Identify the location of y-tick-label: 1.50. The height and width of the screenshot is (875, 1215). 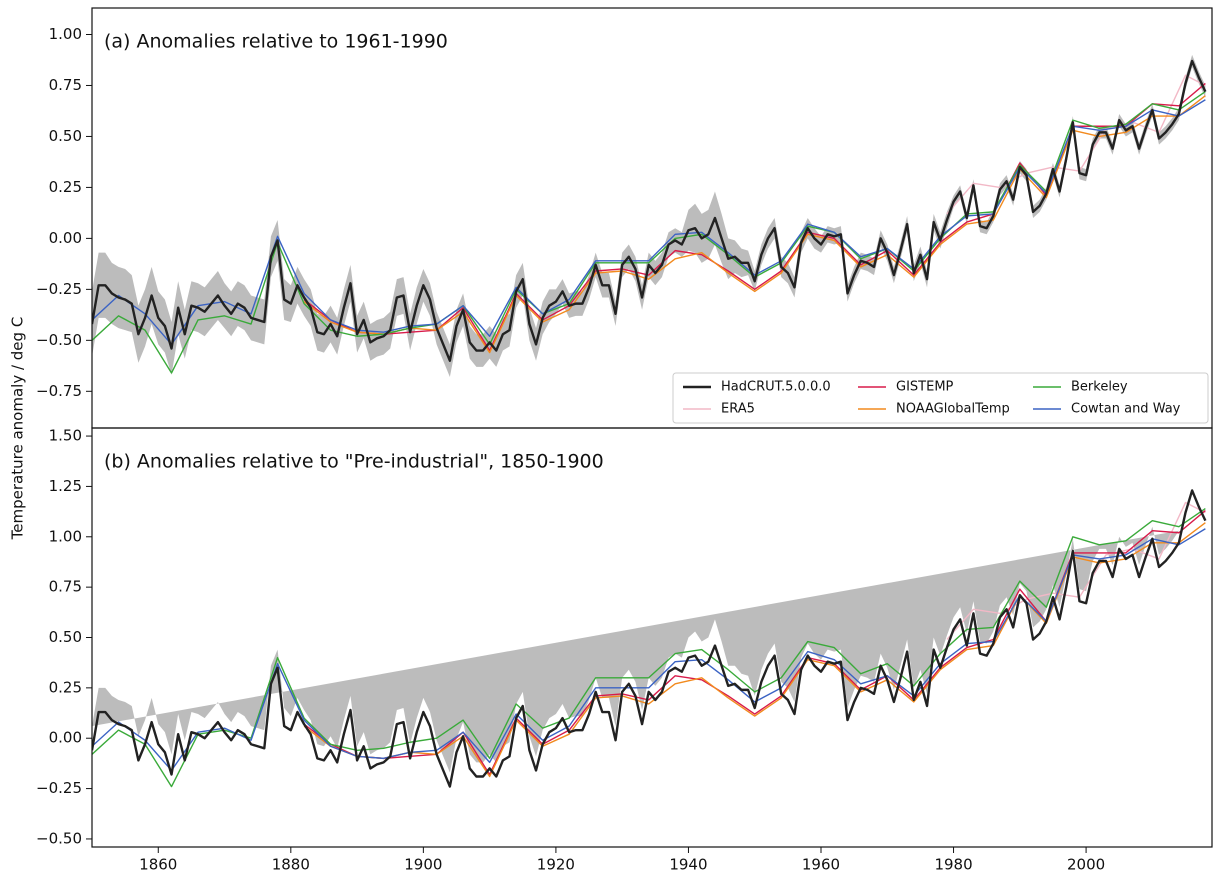
(65, 436).